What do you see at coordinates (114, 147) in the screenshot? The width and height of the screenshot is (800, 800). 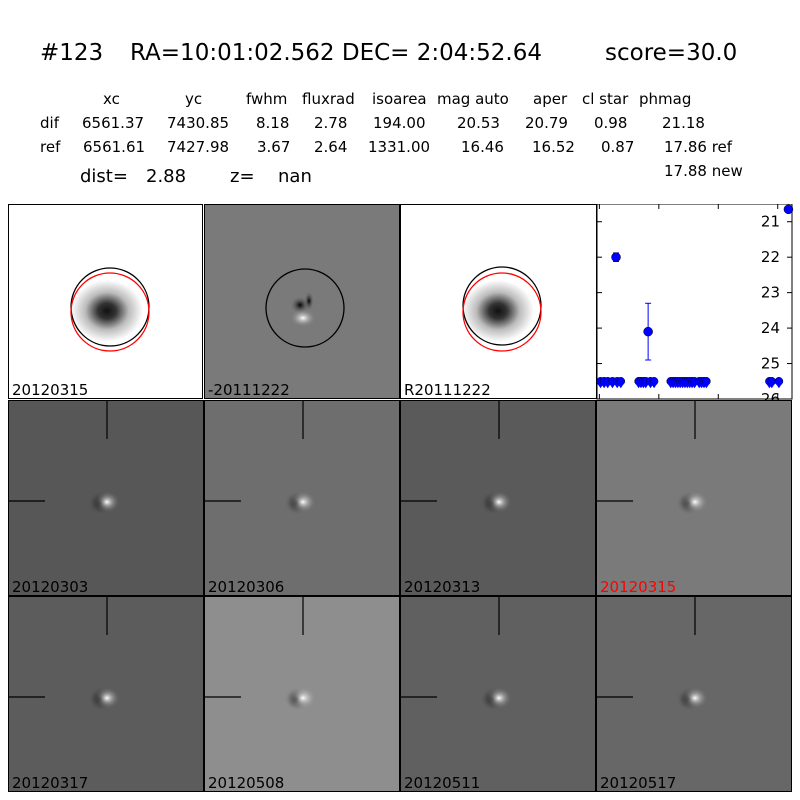 I see `table-cell: 6561.61` at bounding box center [114, 147].